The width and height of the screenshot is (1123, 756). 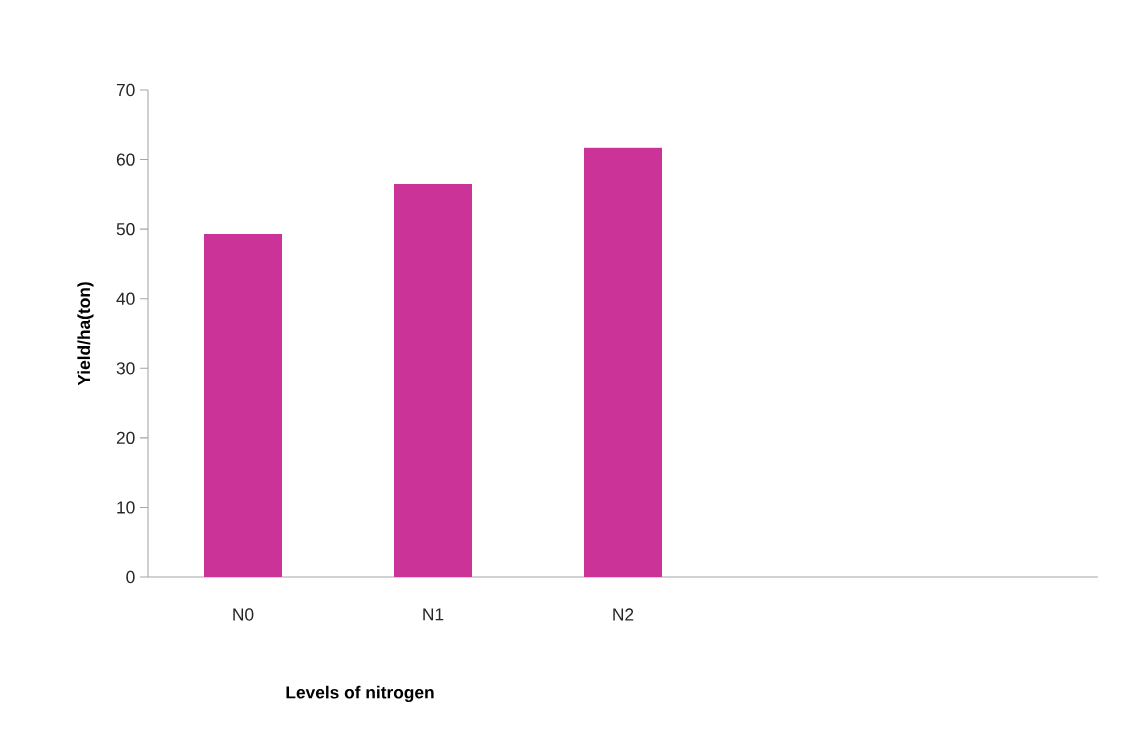 What do you see at coordinates (125, 368) in the screenshot?
I see `y-tick-label: 30` at bounding box center [125, 368].